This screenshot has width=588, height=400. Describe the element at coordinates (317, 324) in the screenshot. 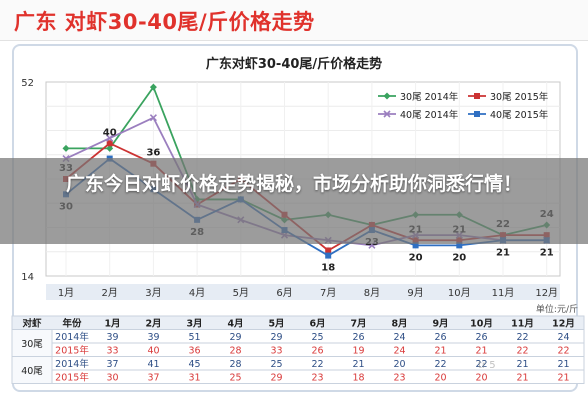

I see `table-header-cell: 6月` at that location.